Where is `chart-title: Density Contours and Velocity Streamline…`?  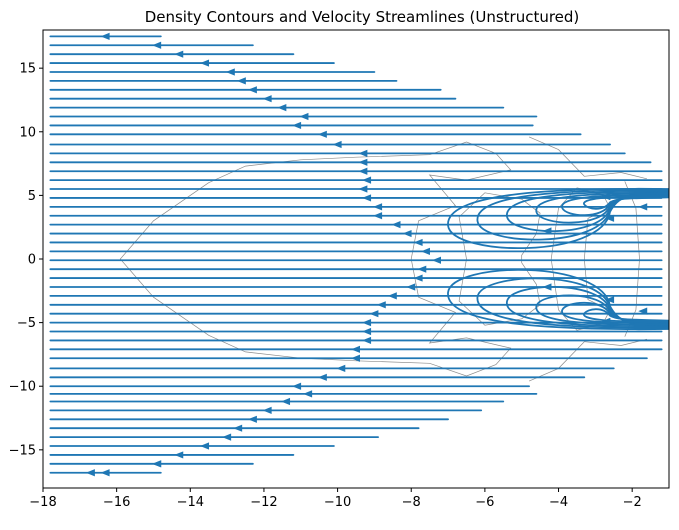 chart-title: Density Contours and Velocity Streamline… is located at coordinates (362, 17).